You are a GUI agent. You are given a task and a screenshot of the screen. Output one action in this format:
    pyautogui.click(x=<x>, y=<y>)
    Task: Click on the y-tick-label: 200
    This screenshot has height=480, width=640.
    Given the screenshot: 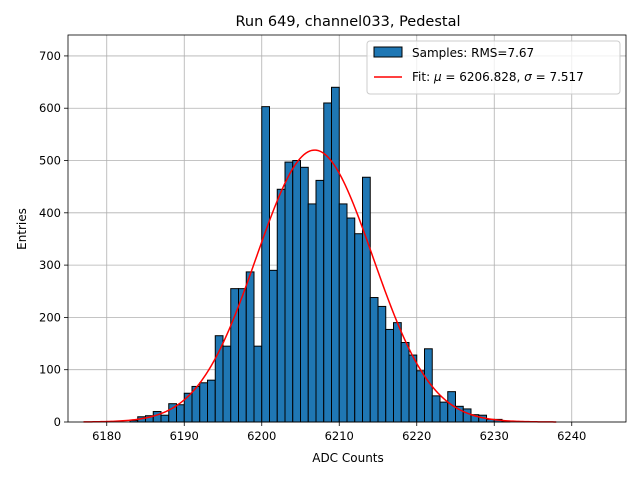 What is the action you would take?
    pyautogui.click(x=50, y=317)
    